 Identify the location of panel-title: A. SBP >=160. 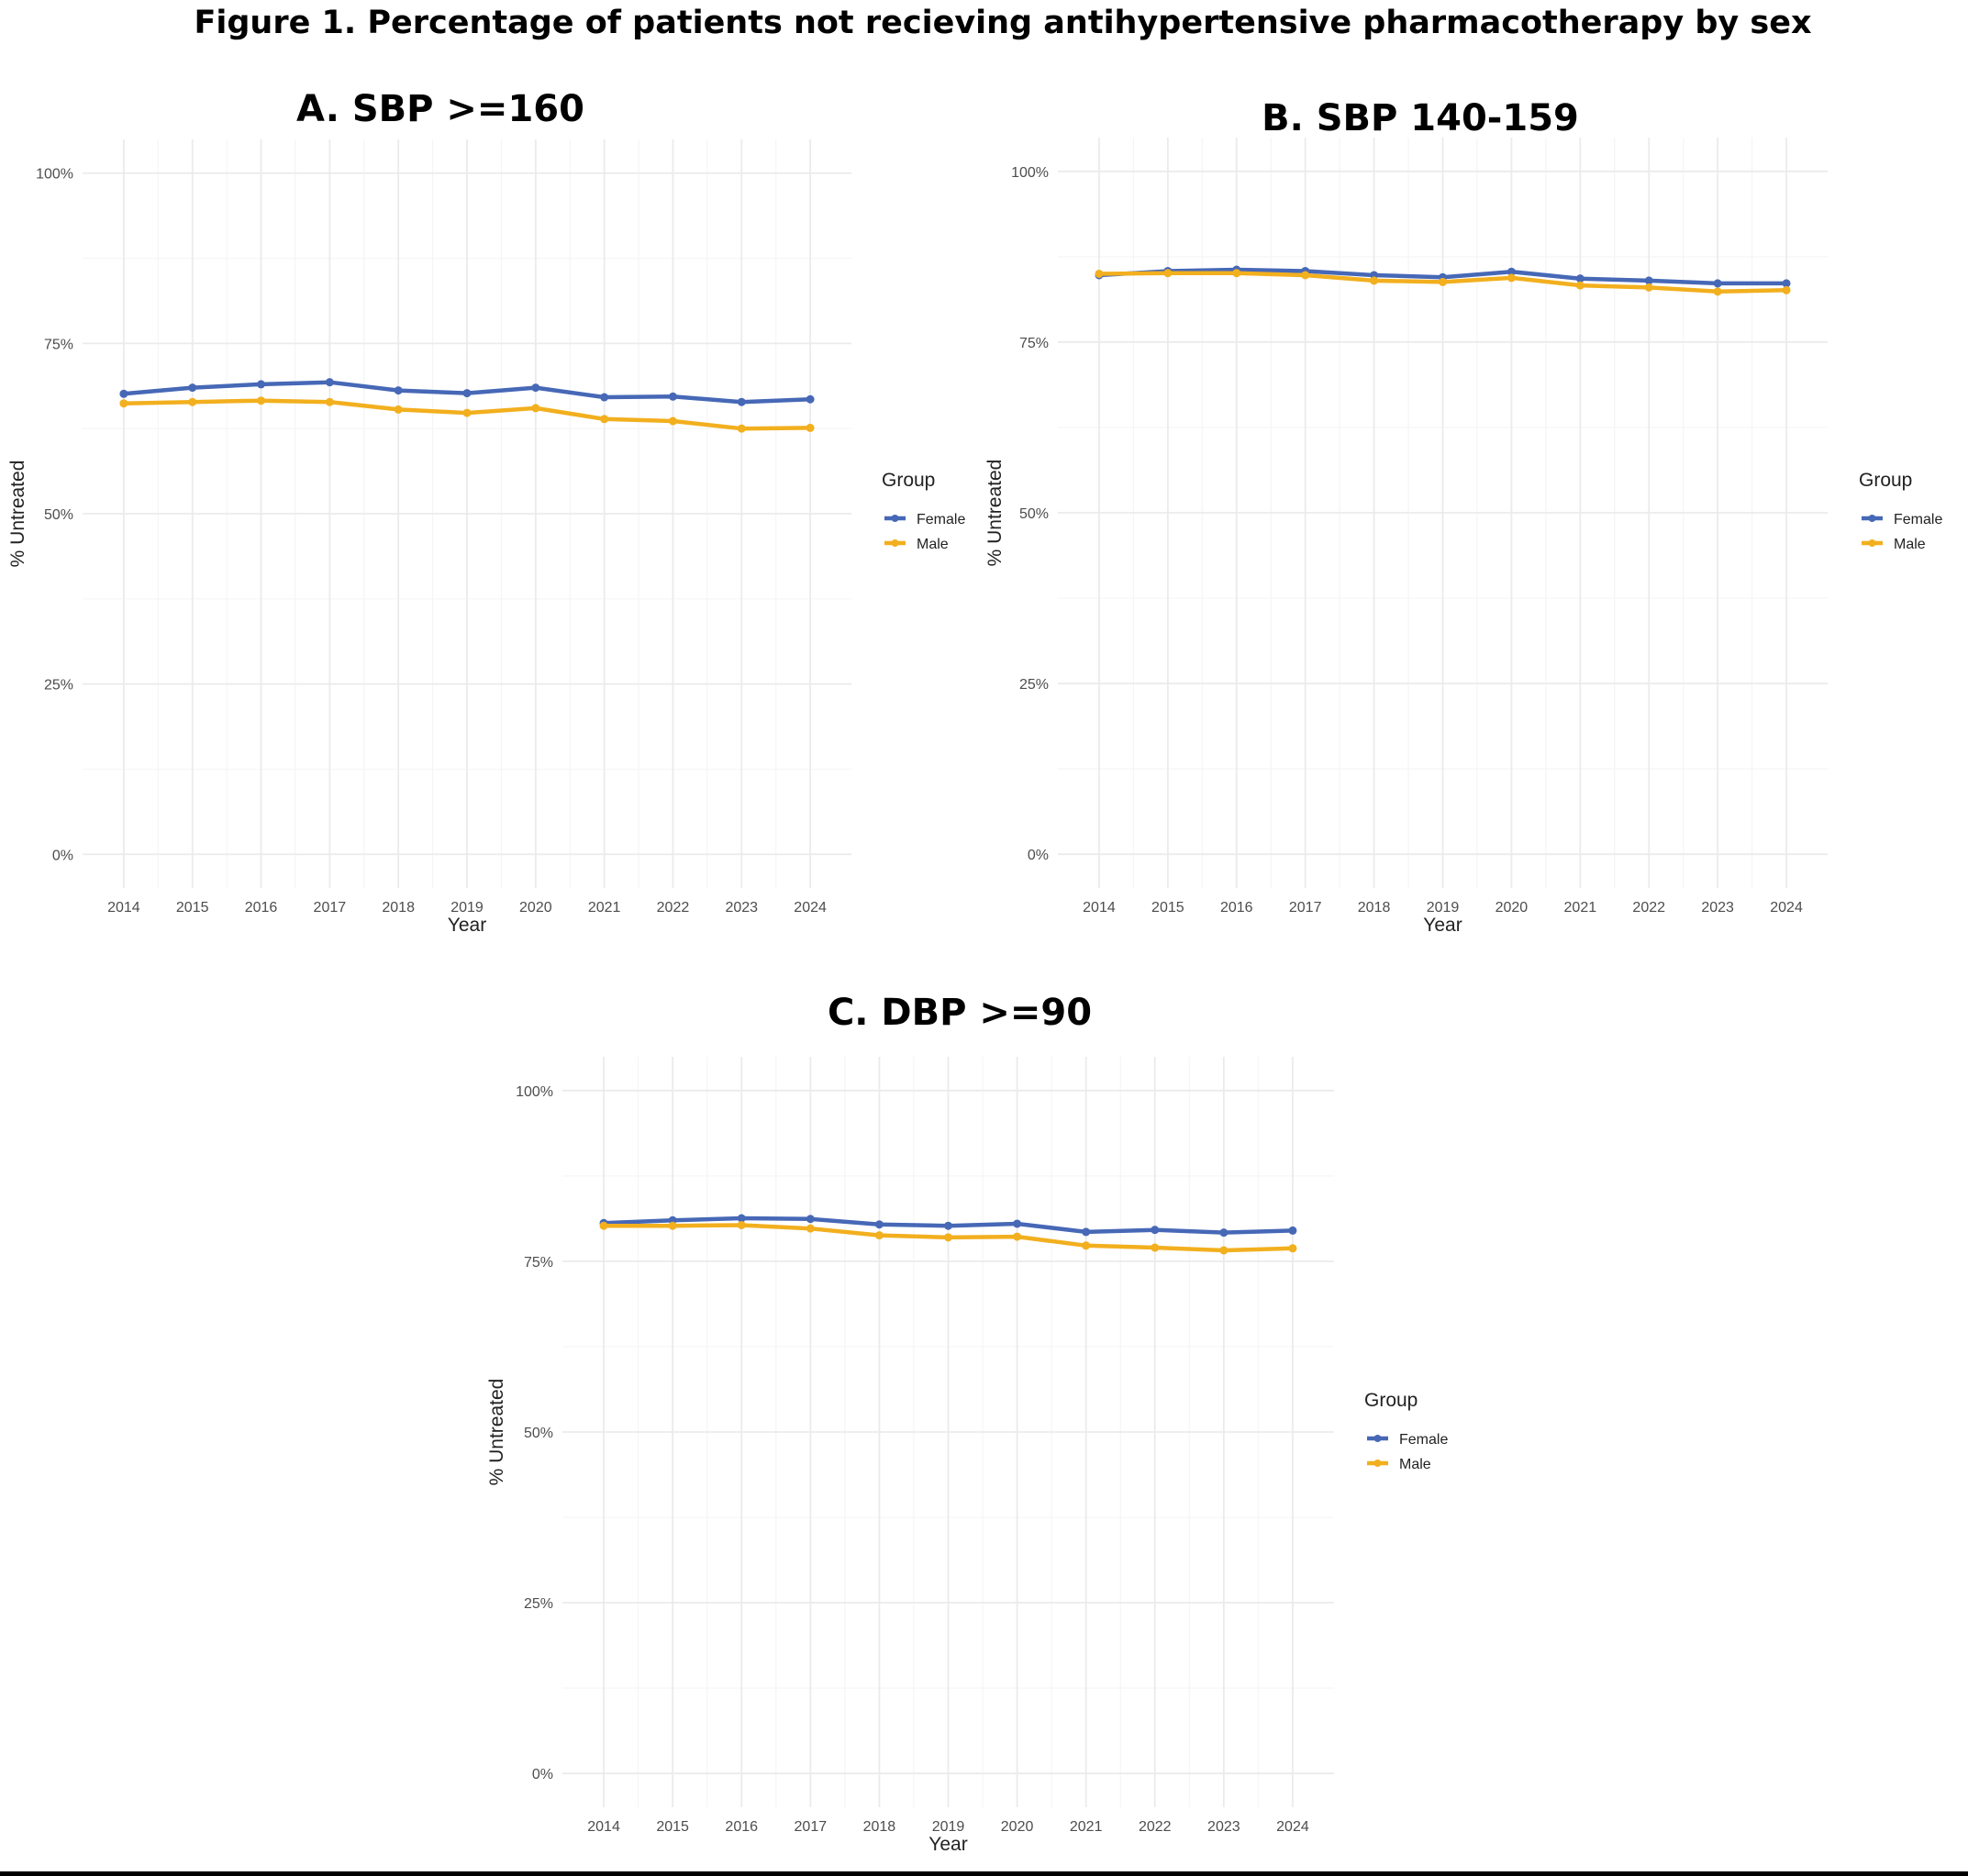
(440, 109).